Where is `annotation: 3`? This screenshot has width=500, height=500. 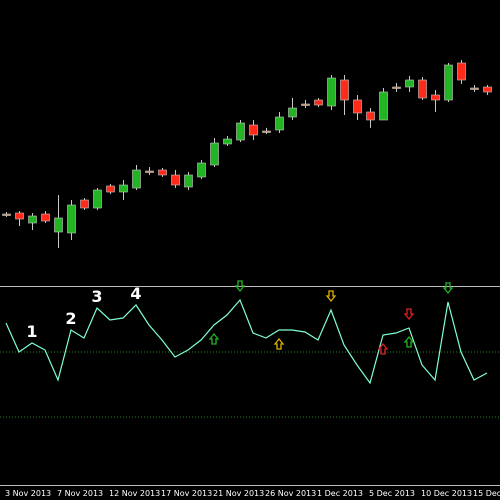
annotation: 3 is located at coordinates (96, 296).